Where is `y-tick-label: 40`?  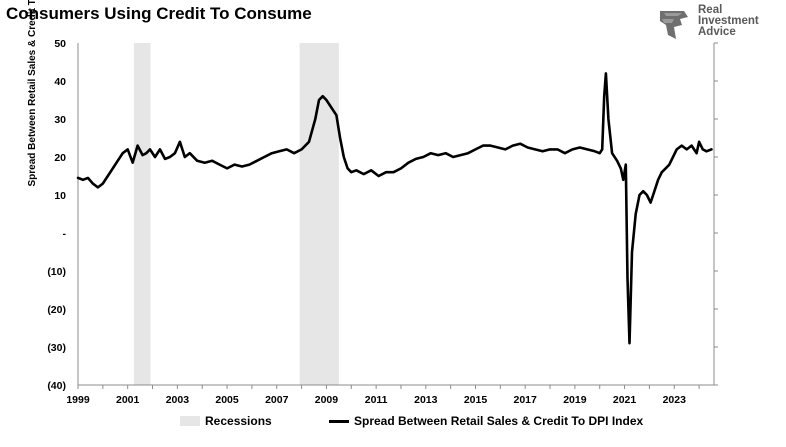 y-tick-label: 40 is located at coordinates (60, 82).